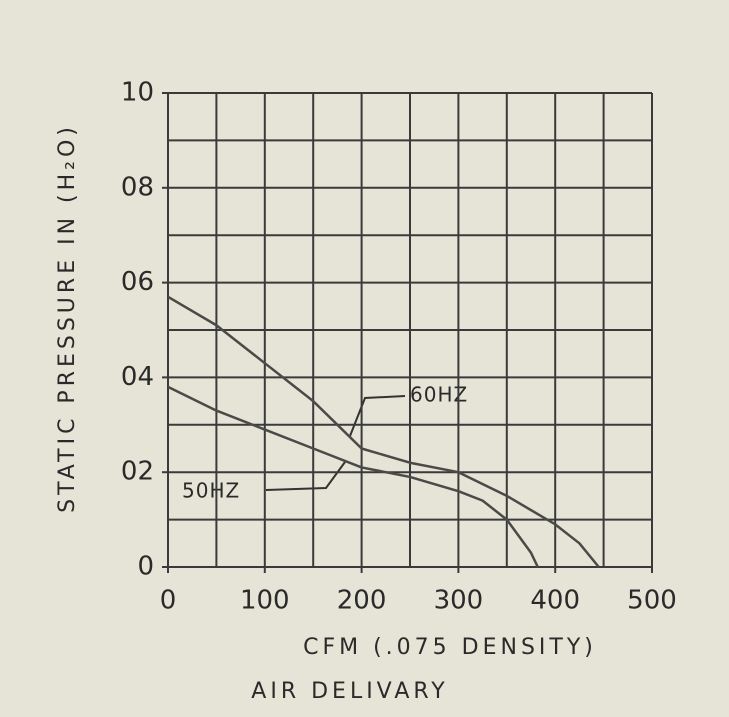 The image size is (729, 717). I want to click on y-axis-title: STATIC PRESSURE IN (H₂O), so click(67, 318).